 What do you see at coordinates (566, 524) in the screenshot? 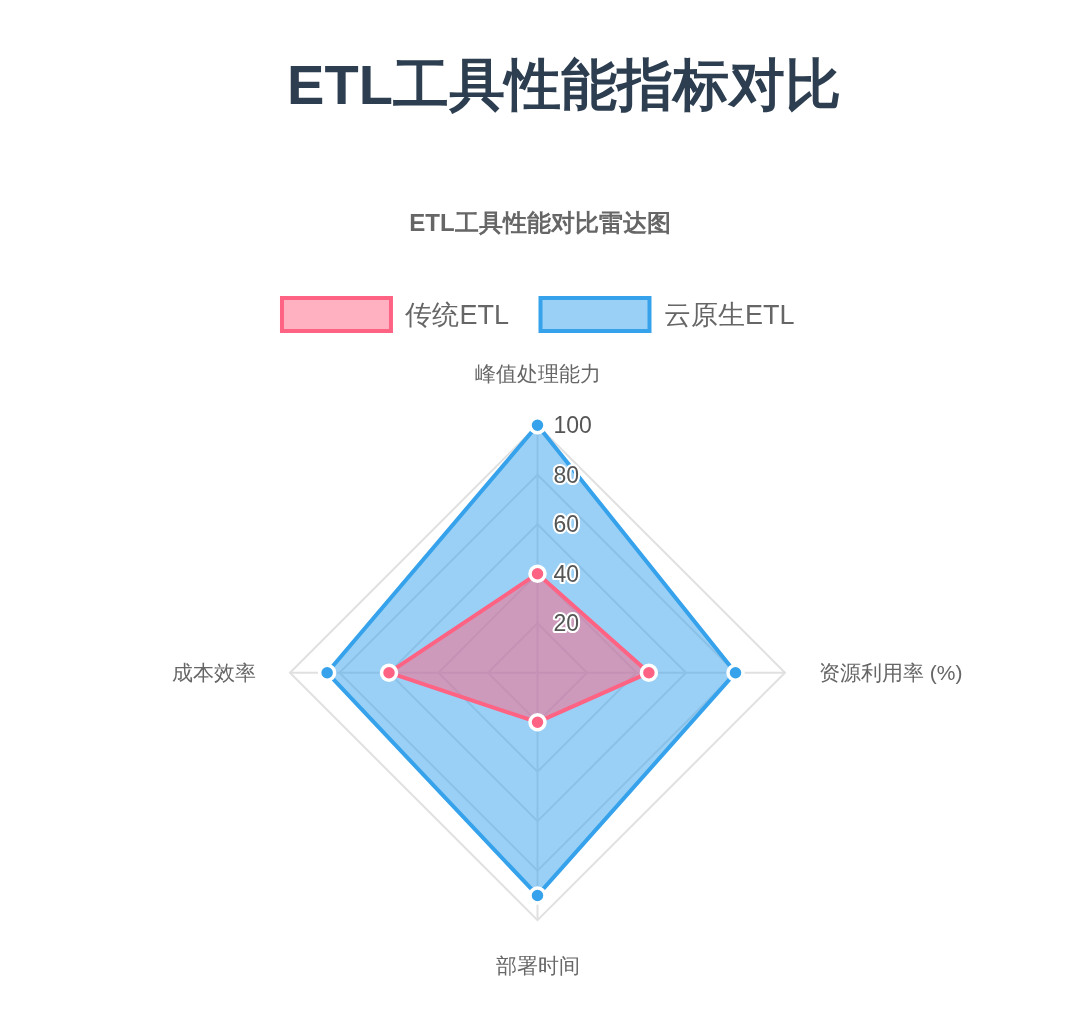
I see `y-tick-label: 60` at bounding box center [566, 524].